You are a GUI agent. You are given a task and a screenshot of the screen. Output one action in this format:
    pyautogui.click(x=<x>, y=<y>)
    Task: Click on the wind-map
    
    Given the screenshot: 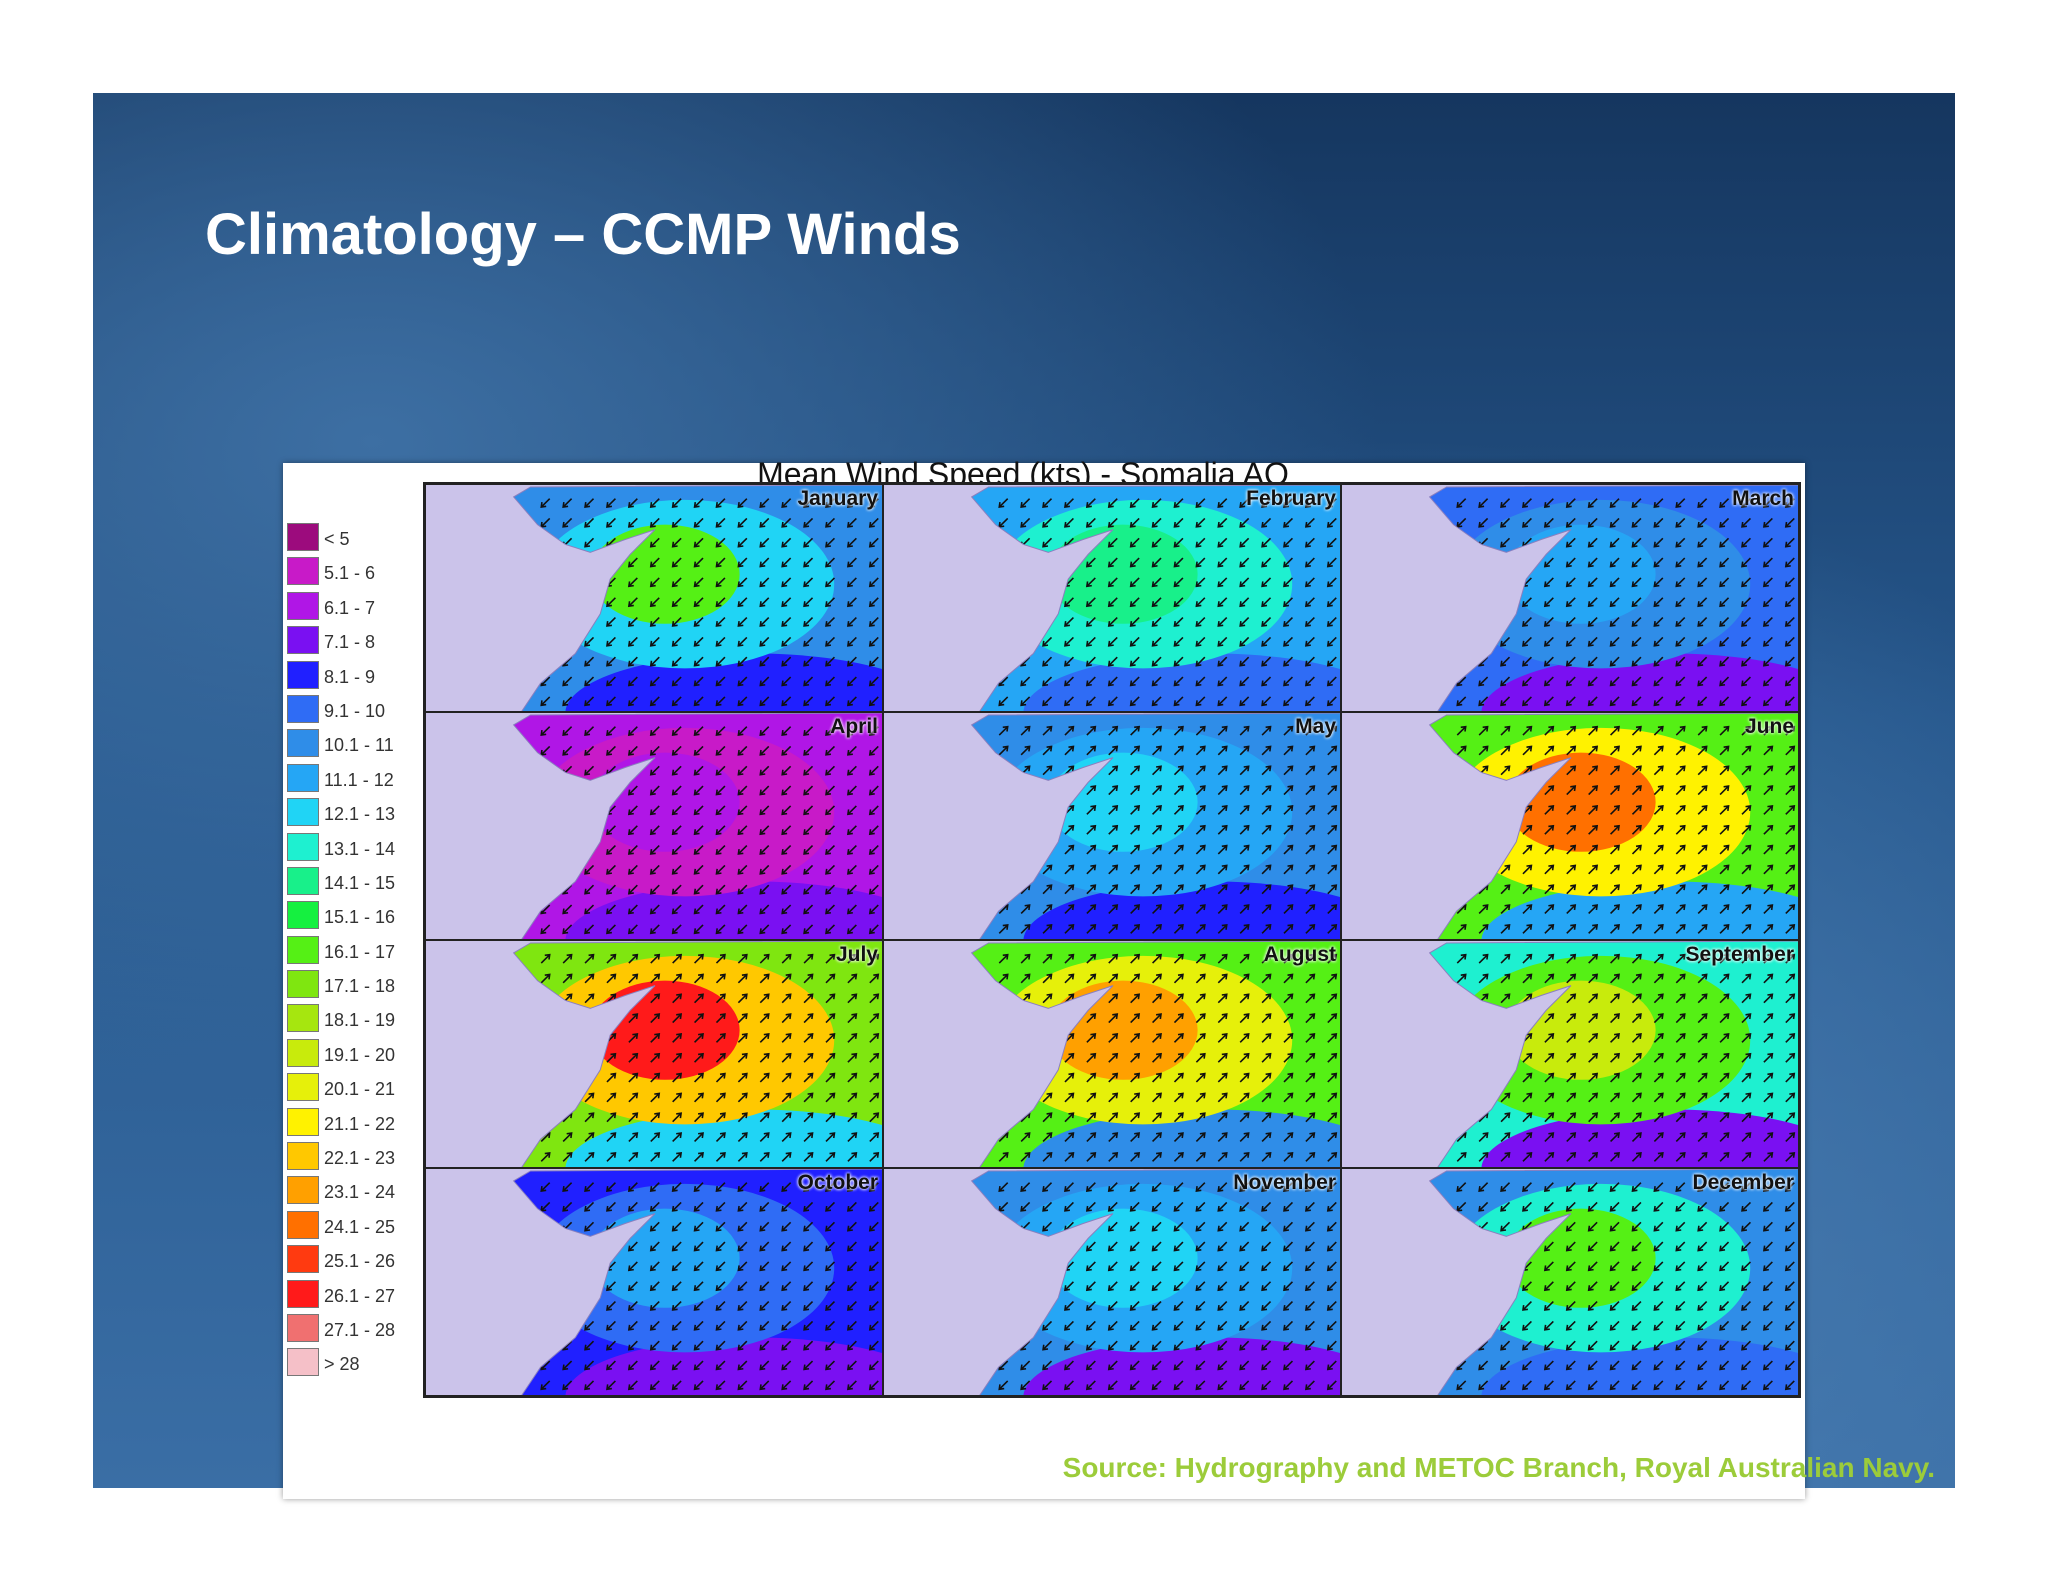 What is the action you would take?
    pyautogui.click(x=1112, y=826)
    